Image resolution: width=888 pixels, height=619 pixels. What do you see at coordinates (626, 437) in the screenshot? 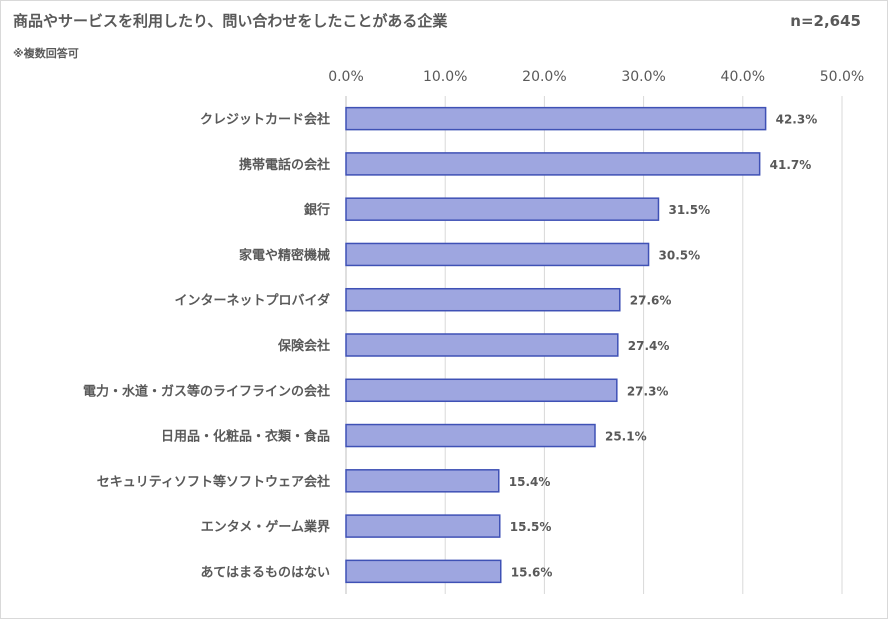
I see `data-label: 25.1%` at bounding box center [626, 437].